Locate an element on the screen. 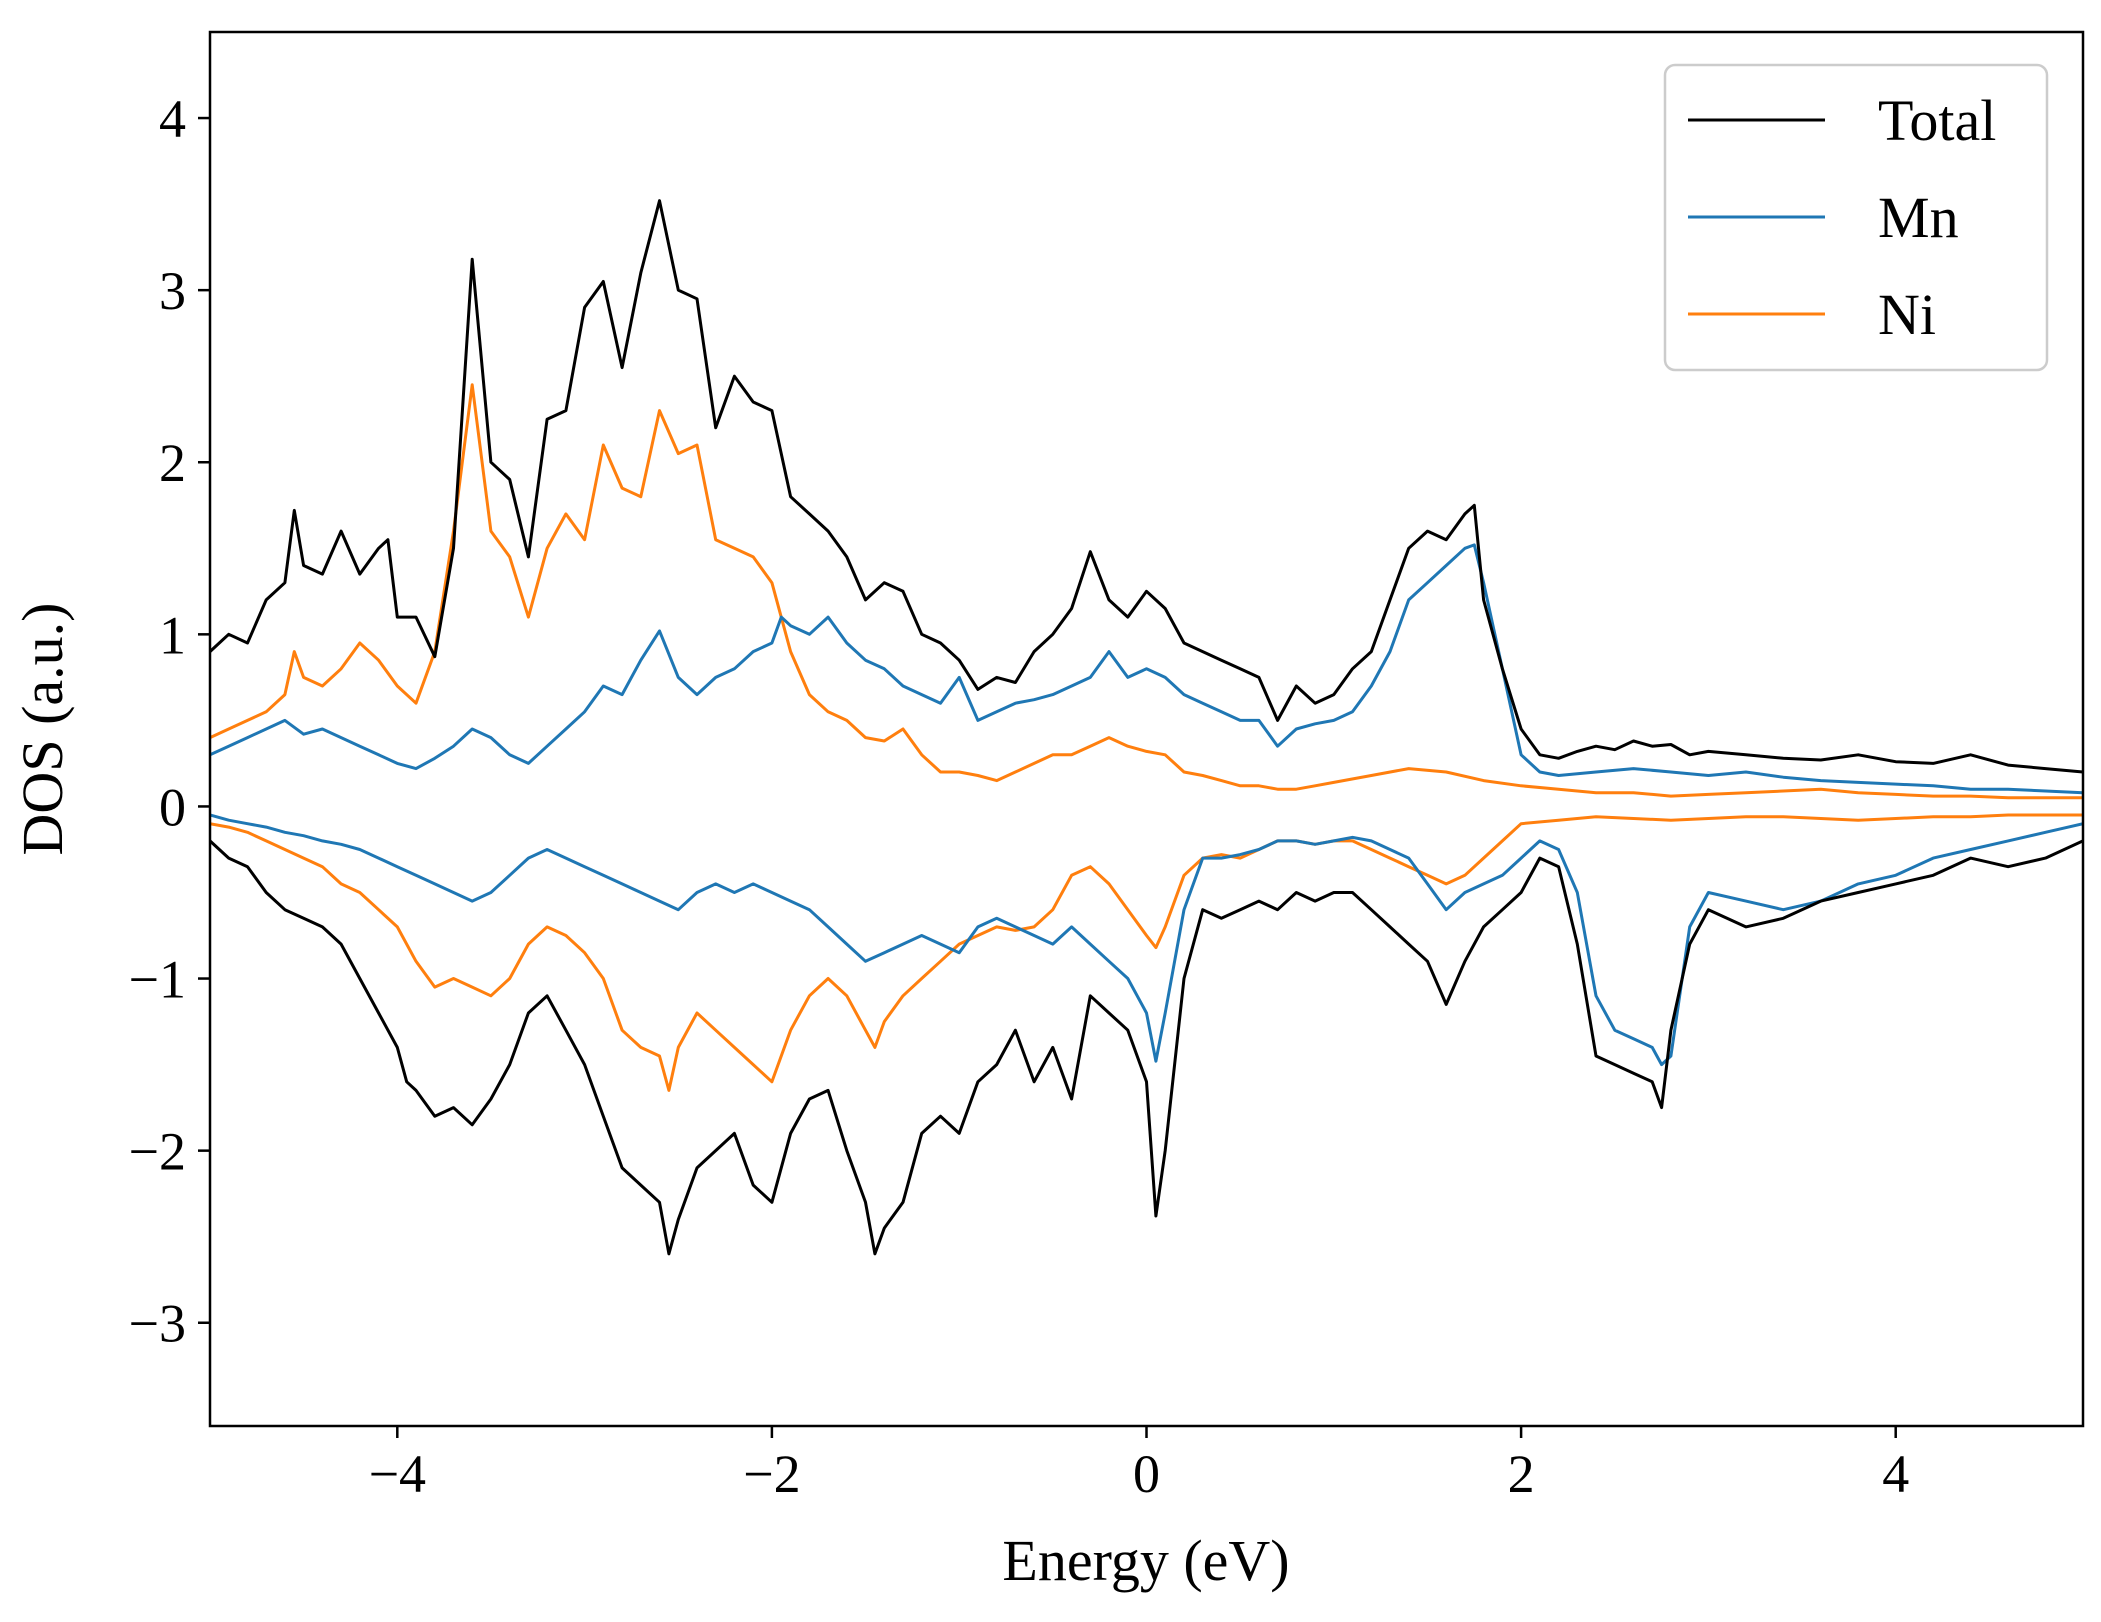 Image resolution: width=2101 pixels, height=1622 pixels. y-tick-label: 0 is located at coordinates (172, 807).